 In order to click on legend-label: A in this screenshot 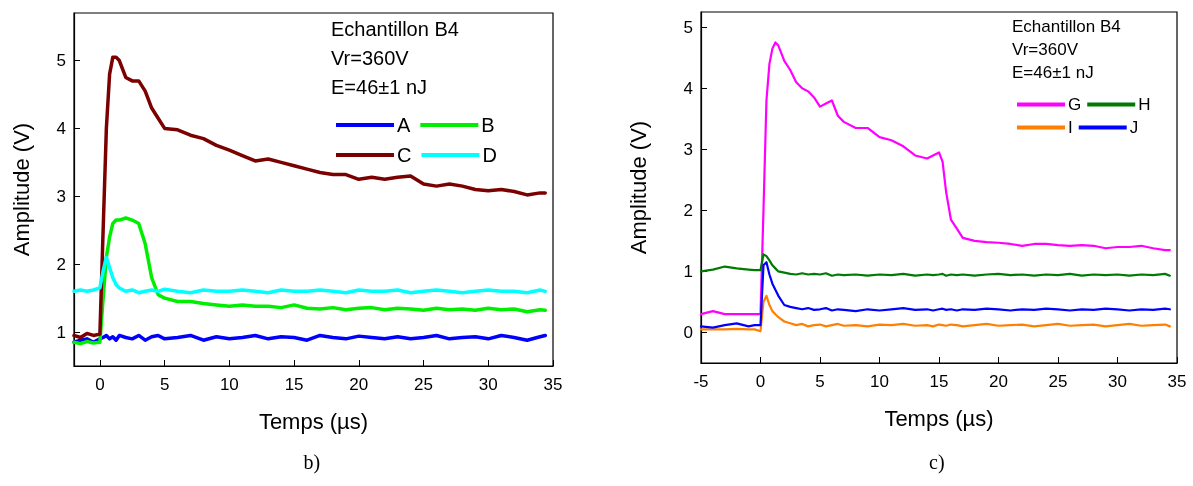, I will do `click(404, 125)`.